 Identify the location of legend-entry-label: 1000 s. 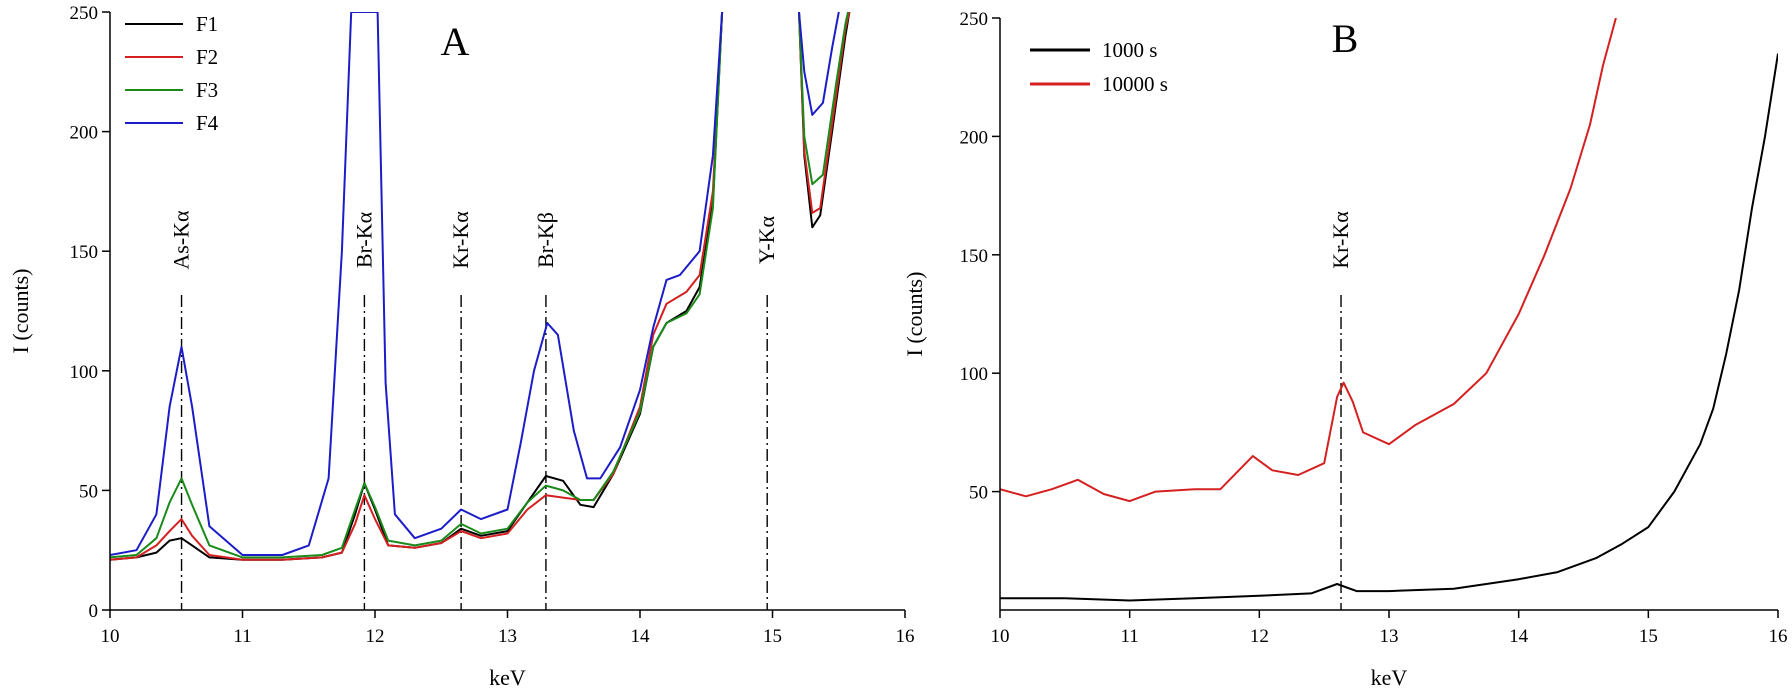
(1129, 50).